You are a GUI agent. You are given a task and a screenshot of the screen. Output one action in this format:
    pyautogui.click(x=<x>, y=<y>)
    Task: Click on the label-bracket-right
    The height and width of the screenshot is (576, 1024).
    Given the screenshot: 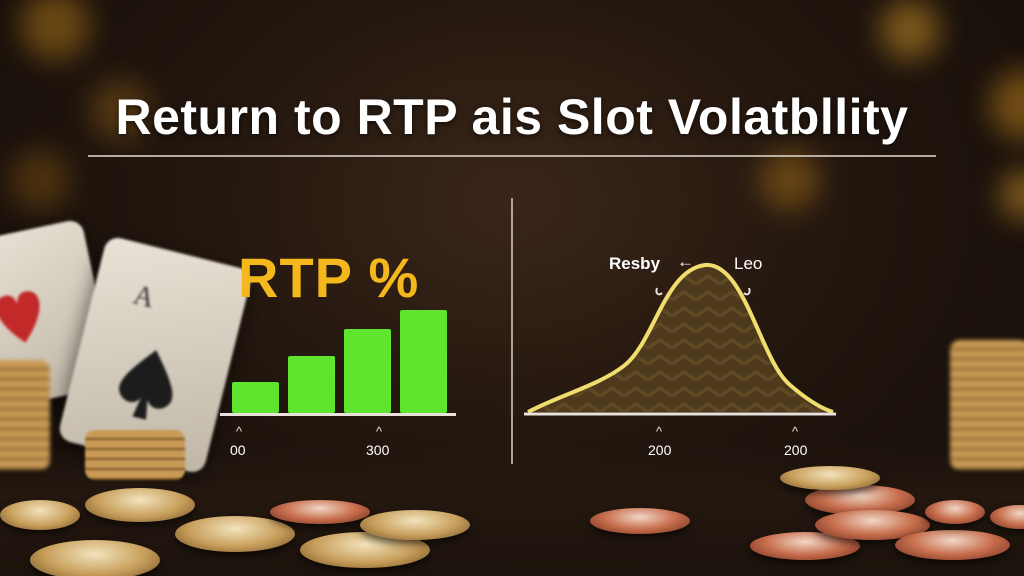 What is the action you would take?
    pyautogui.click(x=747, y=291)
    